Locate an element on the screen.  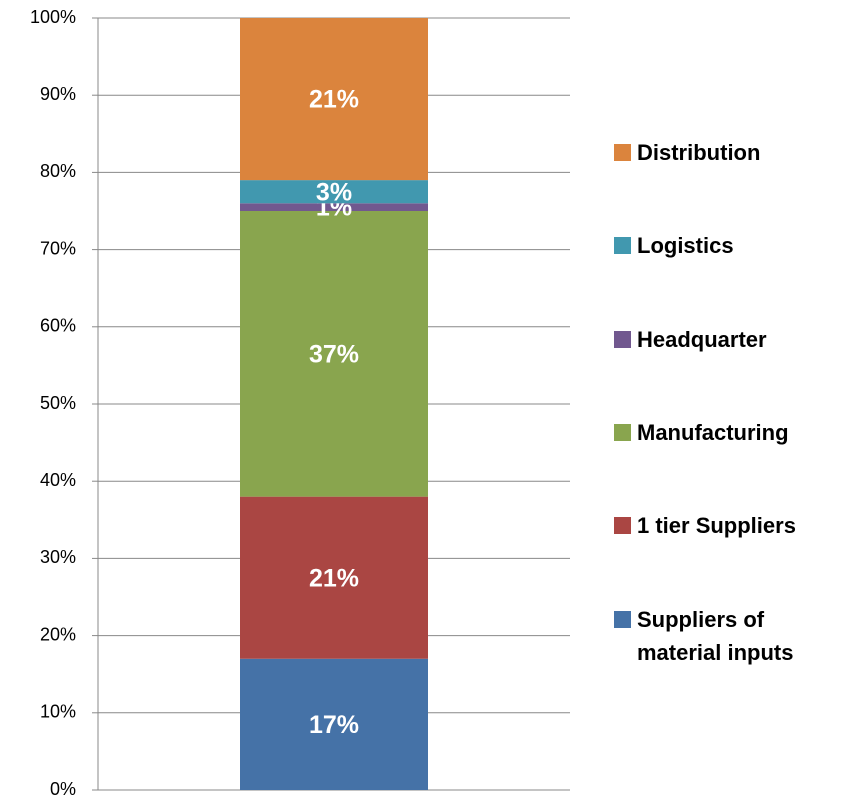
legend-label: 1 tier Suppliers is located at coordinates (716, 526).